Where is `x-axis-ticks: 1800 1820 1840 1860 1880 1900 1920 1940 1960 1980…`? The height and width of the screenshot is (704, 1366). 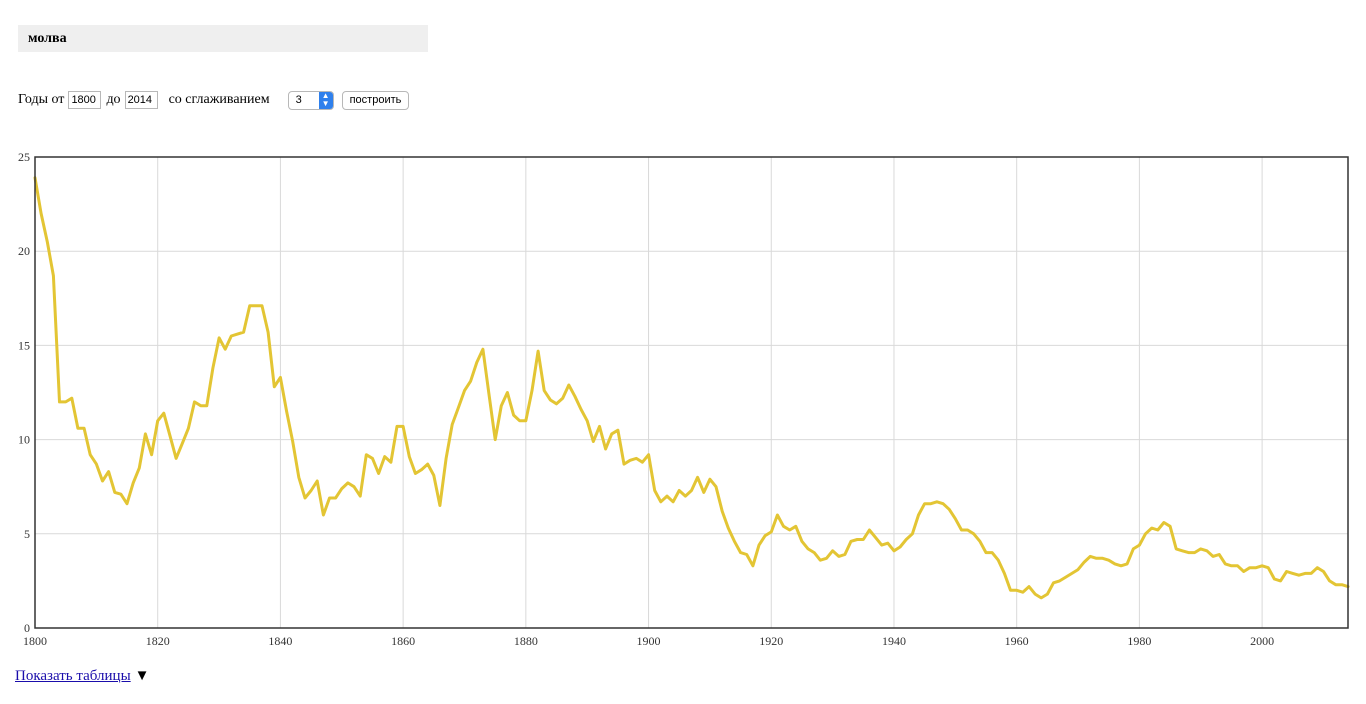
x-axis-ticks: 1800 1820 1840 1860 1880 1900 1920 1940 1960 1980… is located at coordinates (648, 641).